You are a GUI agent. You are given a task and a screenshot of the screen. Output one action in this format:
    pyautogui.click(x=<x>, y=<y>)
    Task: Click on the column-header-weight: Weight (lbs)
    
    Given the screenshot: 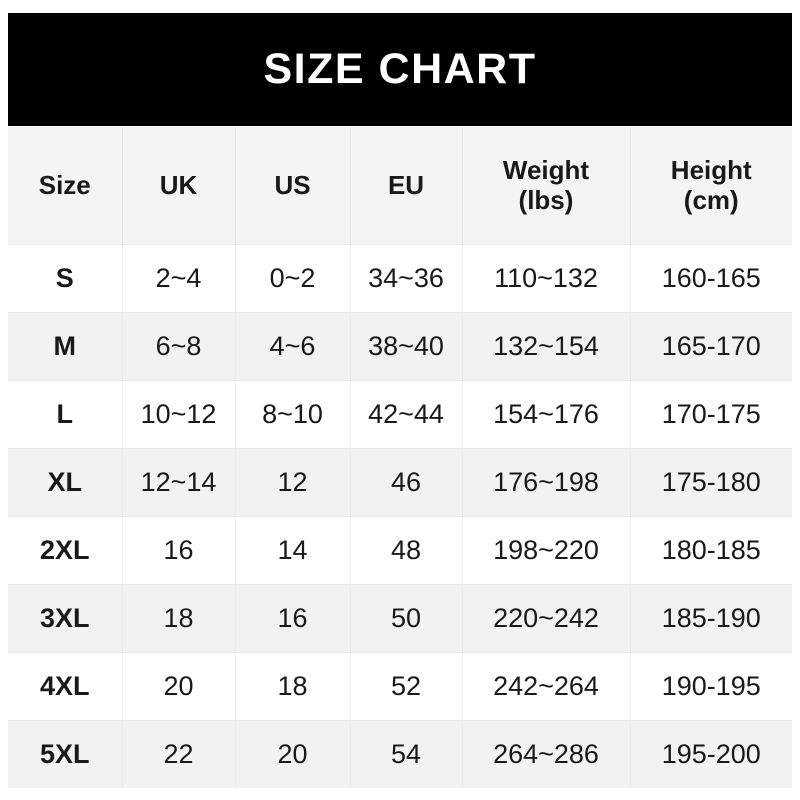 What is the action you would take?
    pyautogui.click(x=546, y=185)
    